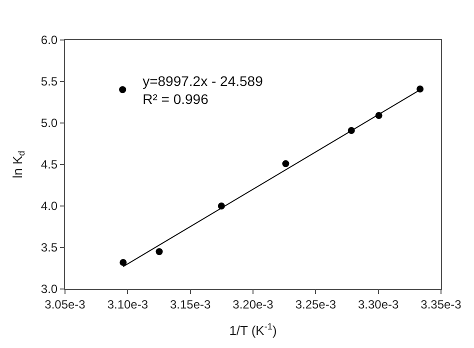 The width and height of the screenshot is (474, 348). Describe the element at coordinates (65, 304) in the screenshot. I see `x-tick-label: 3.05e-3` at that location.